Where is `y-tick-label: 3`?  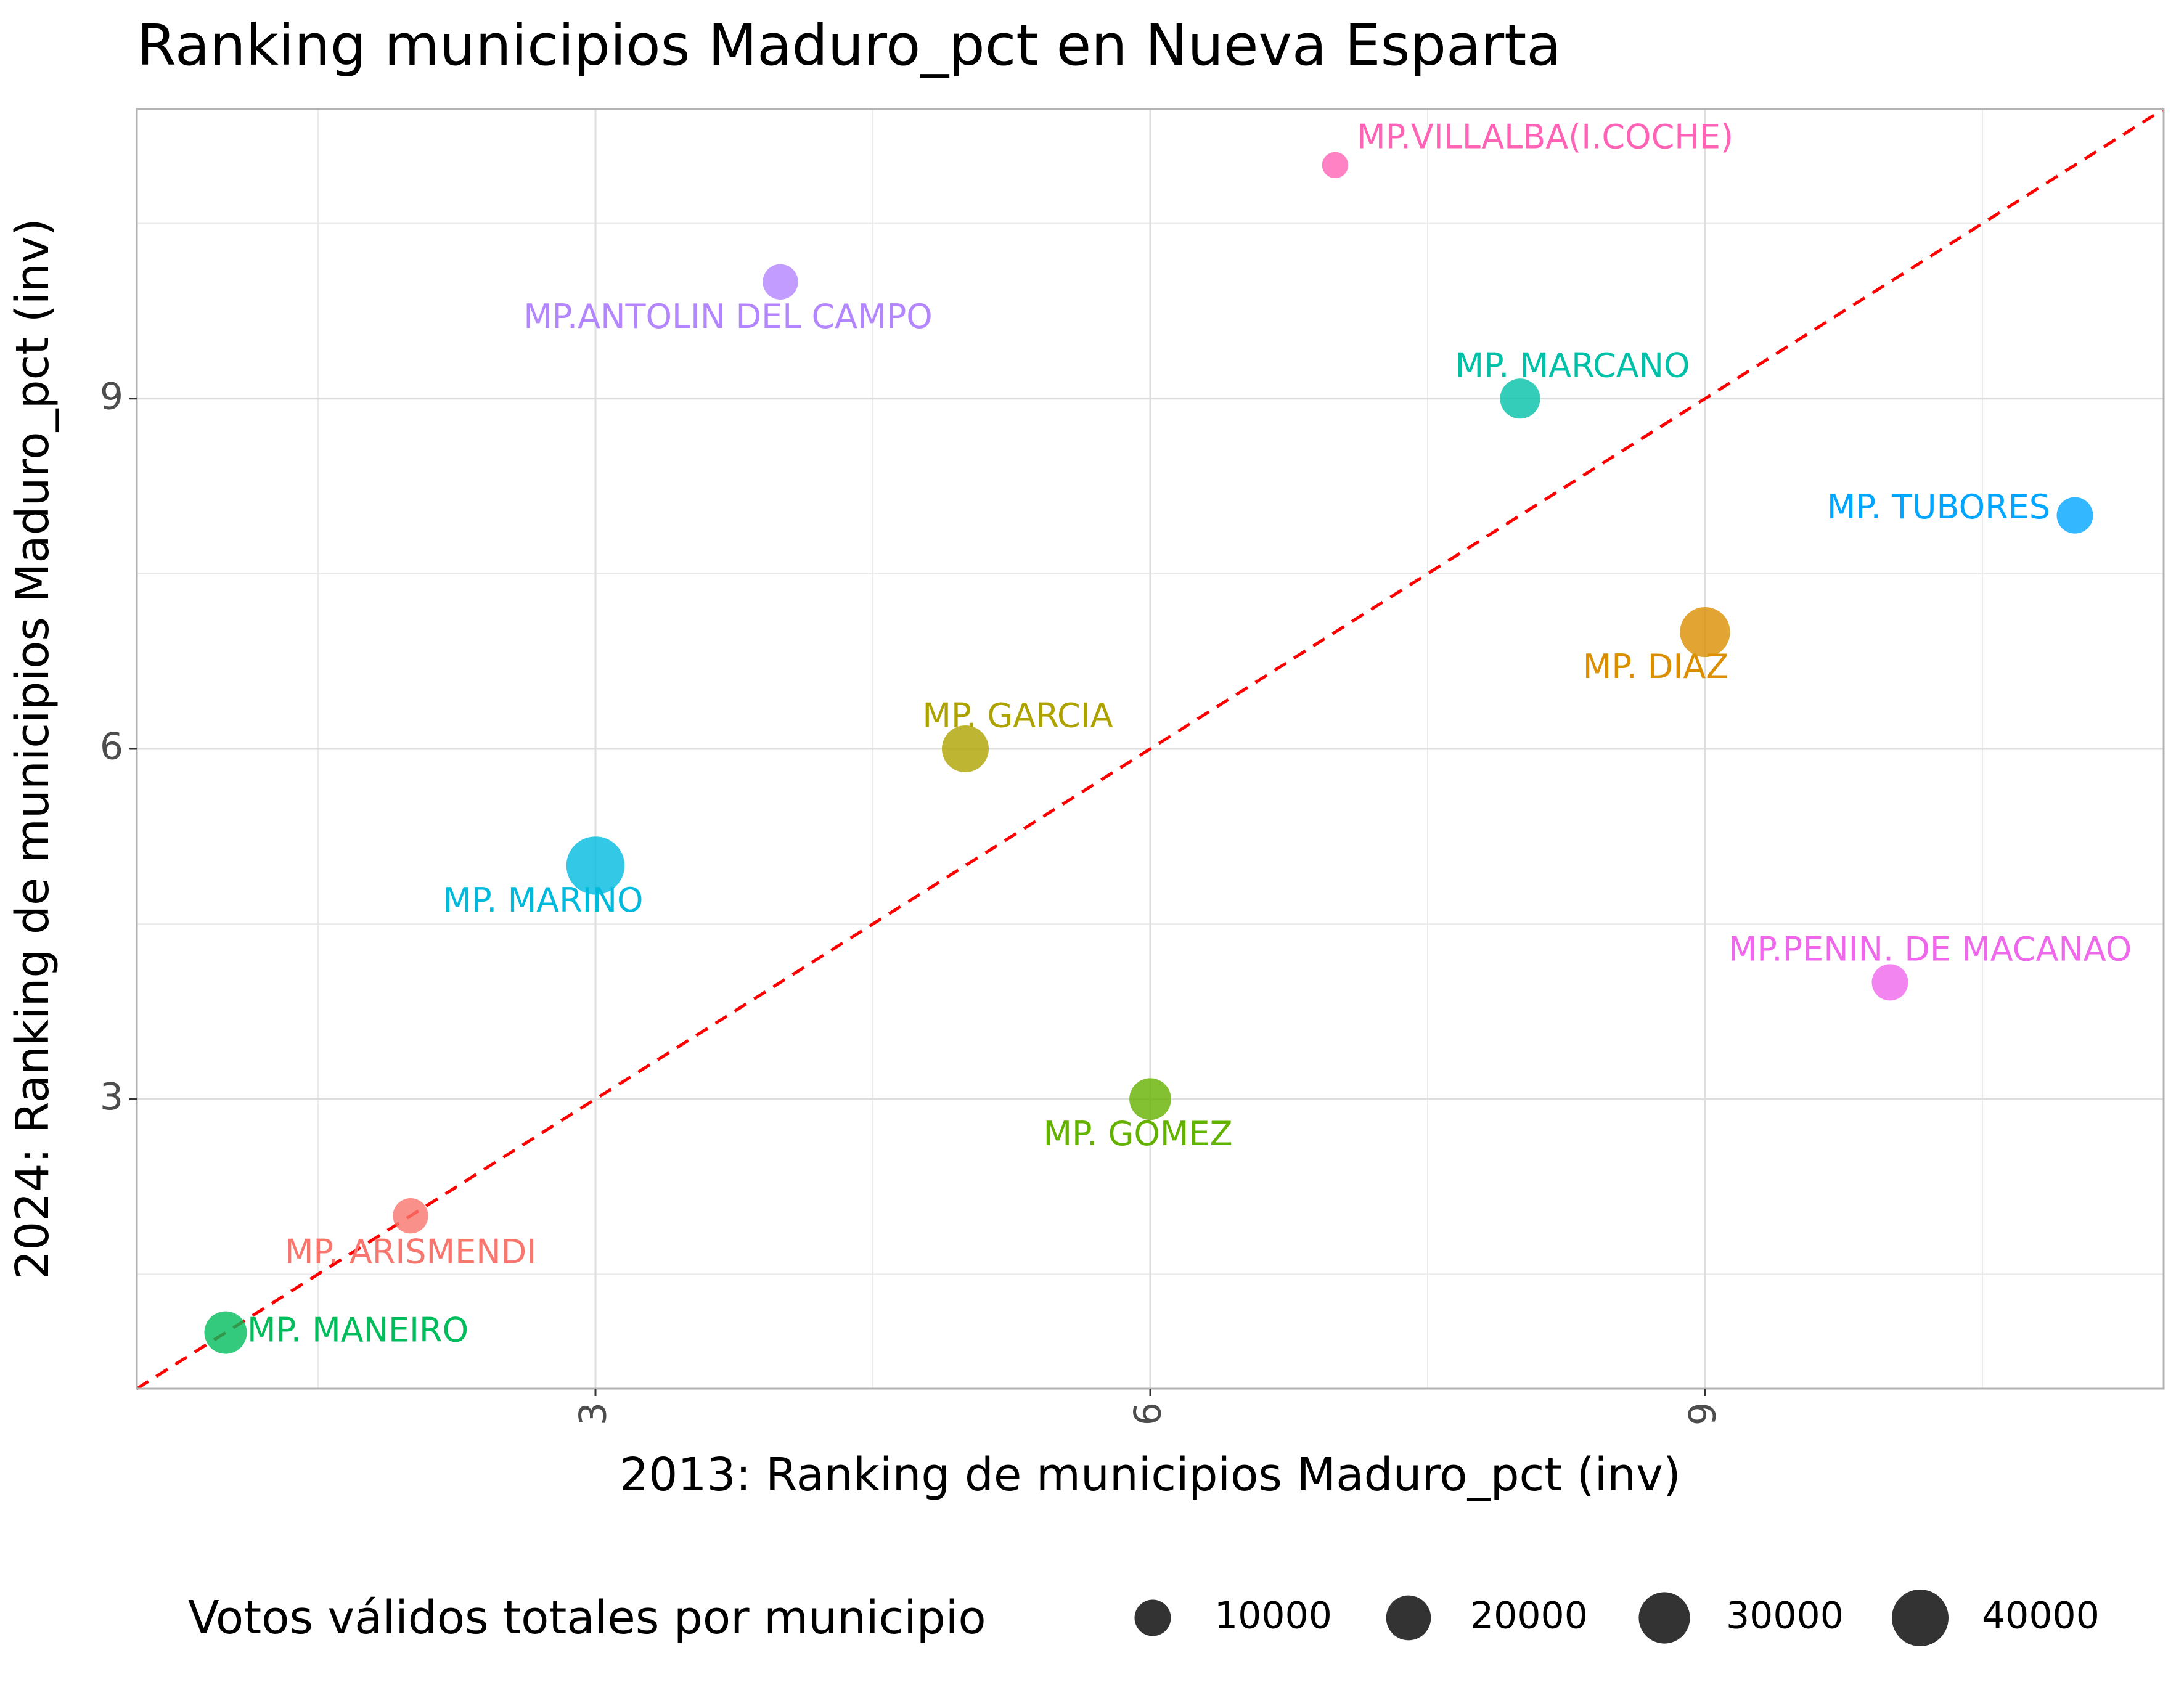 y-tick-label: 3 is located at coordinates (111, 1097).